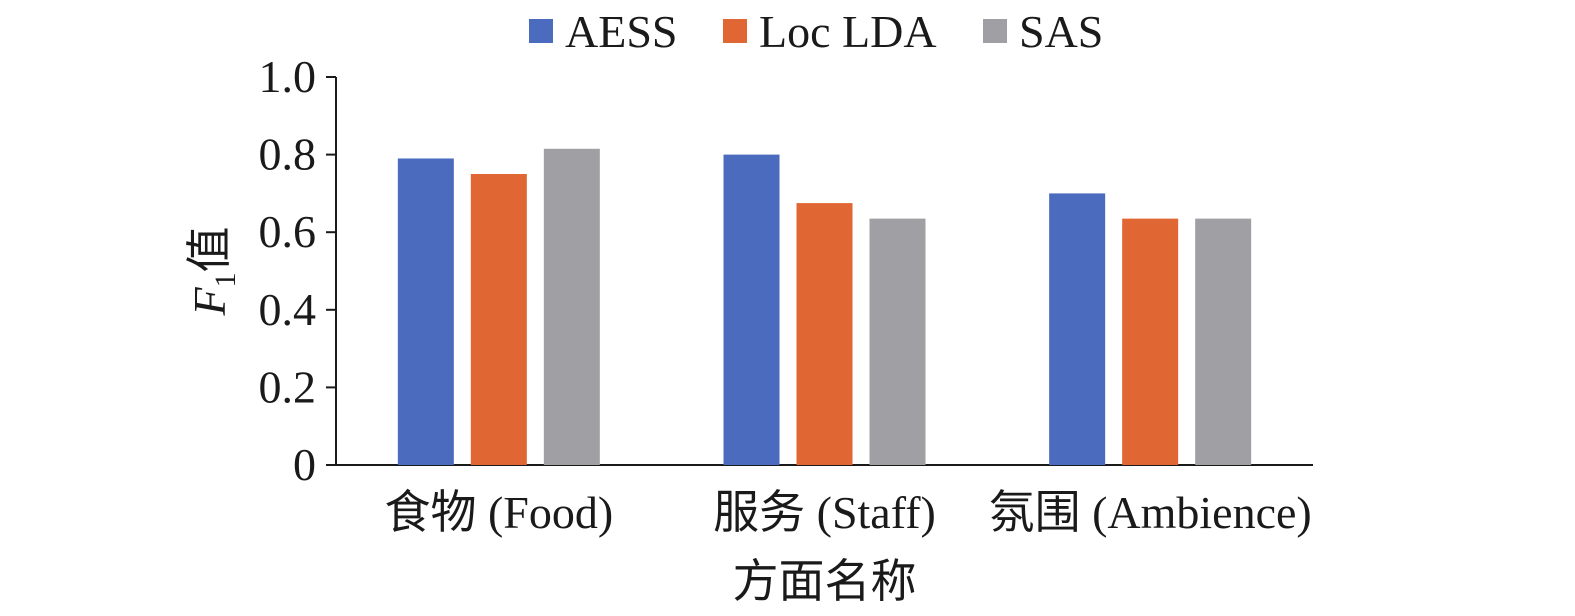 The image size is (1575, 616). I want to click on y-tick-label: 0.8, so click(288, 154).